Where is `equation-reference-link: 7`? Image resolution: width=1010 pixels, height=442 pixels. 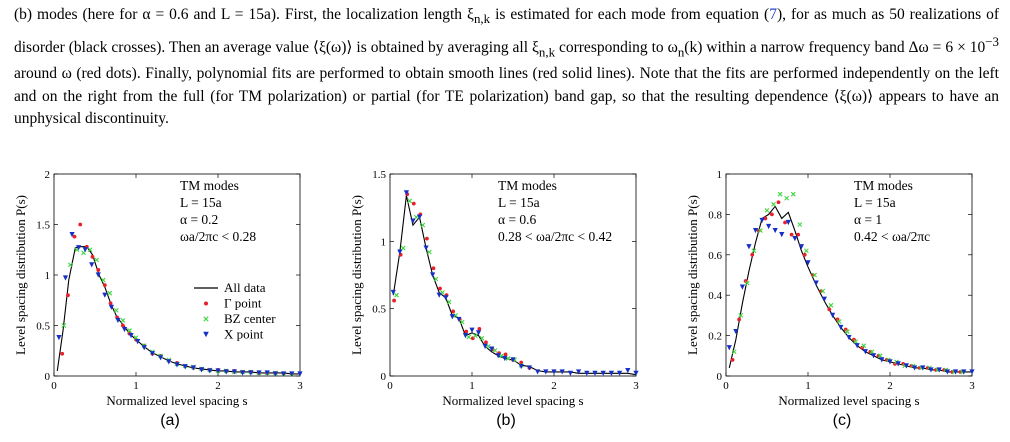
equation-reference-link: 7 is located at coordinates (773, 14).